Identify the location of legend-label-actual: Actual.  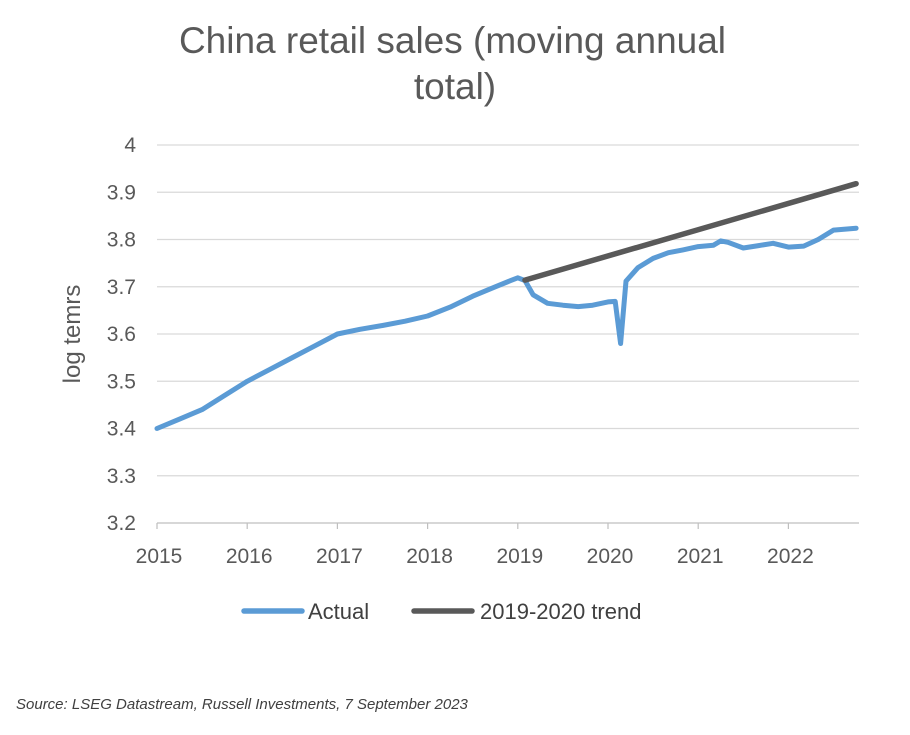
(338, 611).